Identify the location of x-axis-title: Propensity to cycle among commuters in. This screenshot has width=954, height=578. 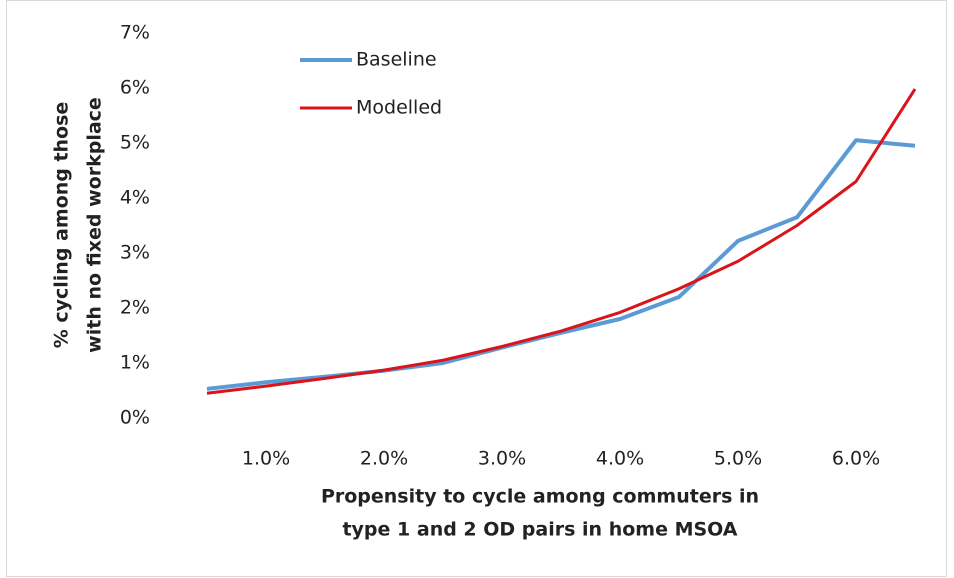
(540, 497).